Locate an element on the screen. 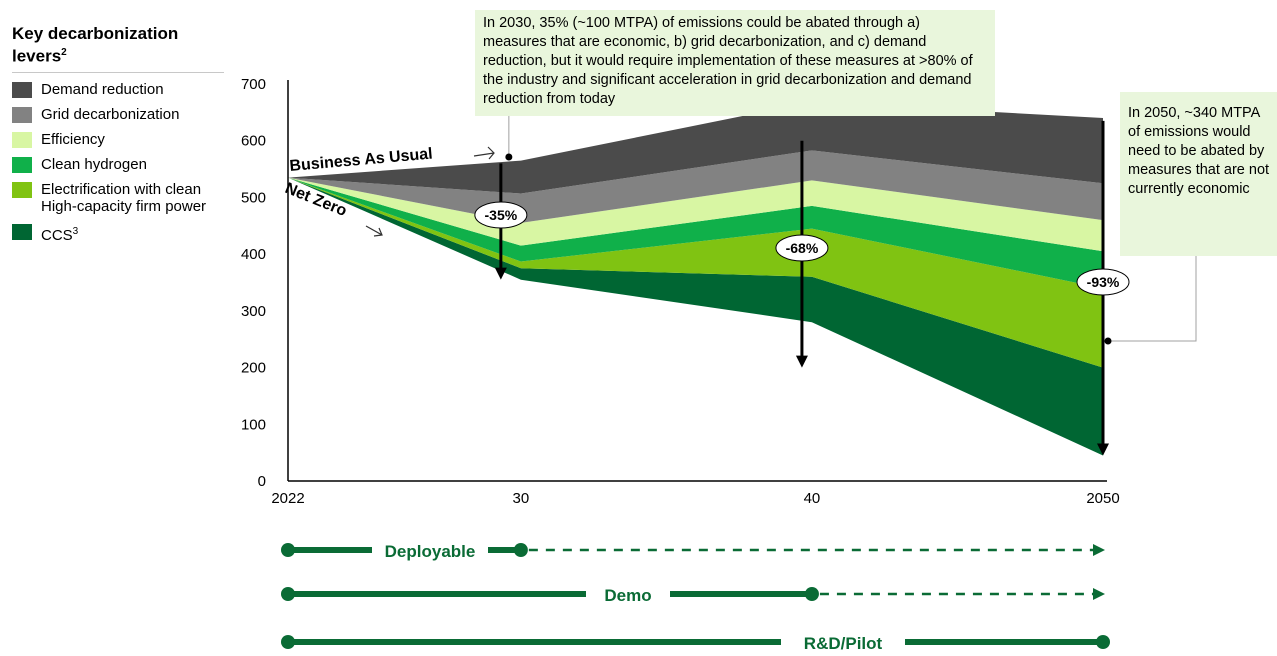 This screenshot has width=1277, height=656. x-tick-label: 2050 is located at coordinates (1102, 498).